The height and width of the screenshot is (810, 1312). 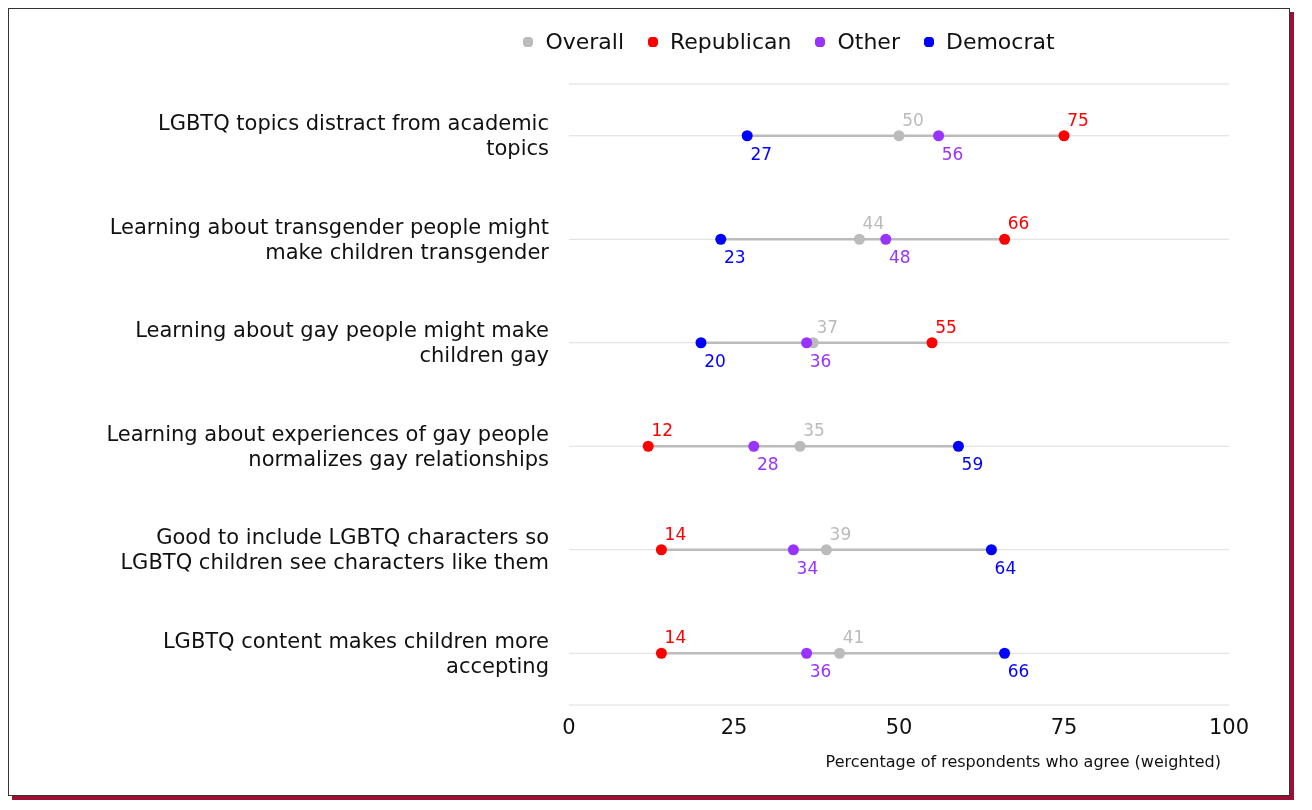 I want to click on x-tick-label: 0, so click(x=569, y=726).